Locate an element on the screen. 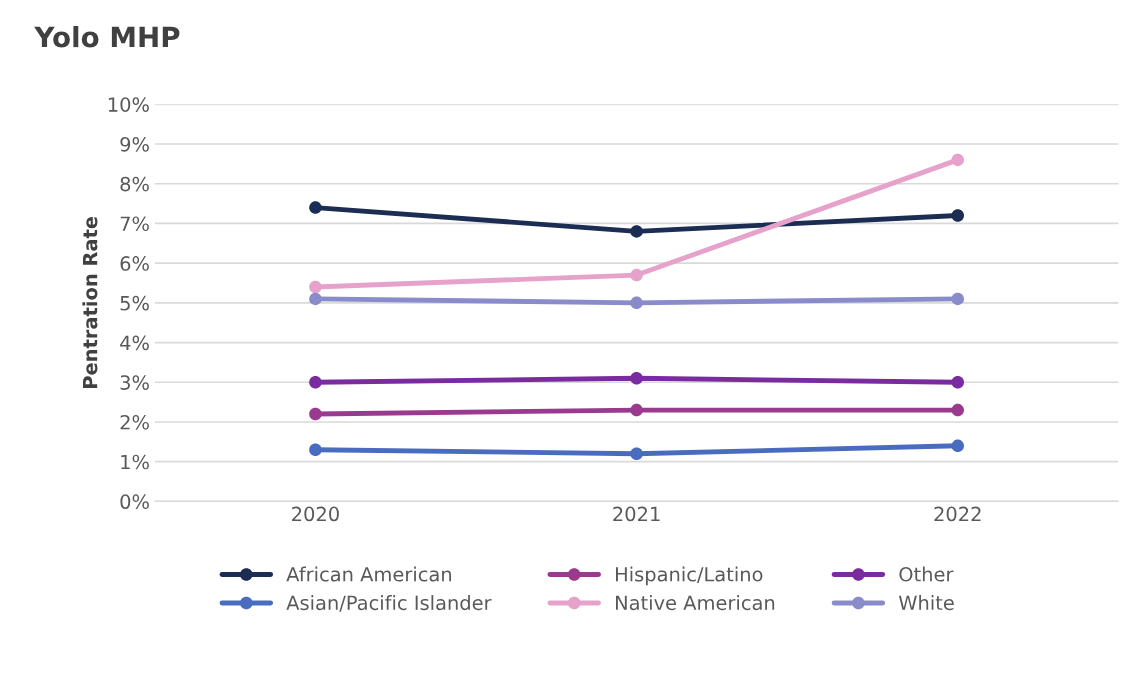 This screenshot has width=1147, height=673. legend-label: White is located at coordinates (926, 603).